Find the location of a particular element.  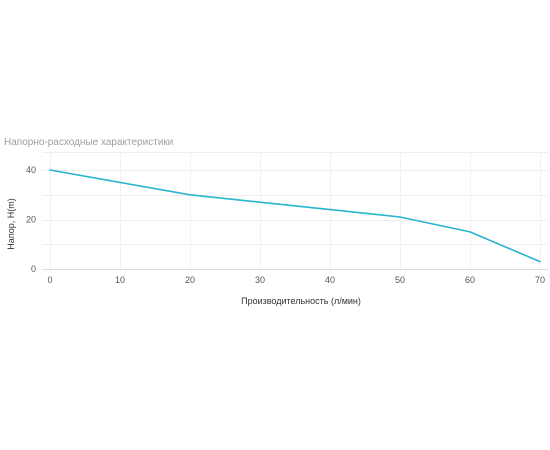

y-tick-label: 0 is located at coordinates (33, 269).